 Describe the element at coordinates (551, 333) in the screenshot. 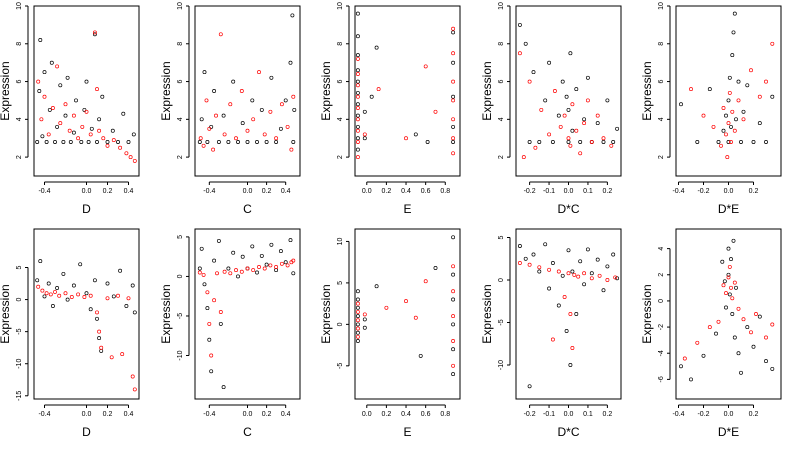

I see `scatter-panel-9: -0.2 -0.1 0.0 0.1 0.2 -10 -5 0 5 D*C Expression` at that location.